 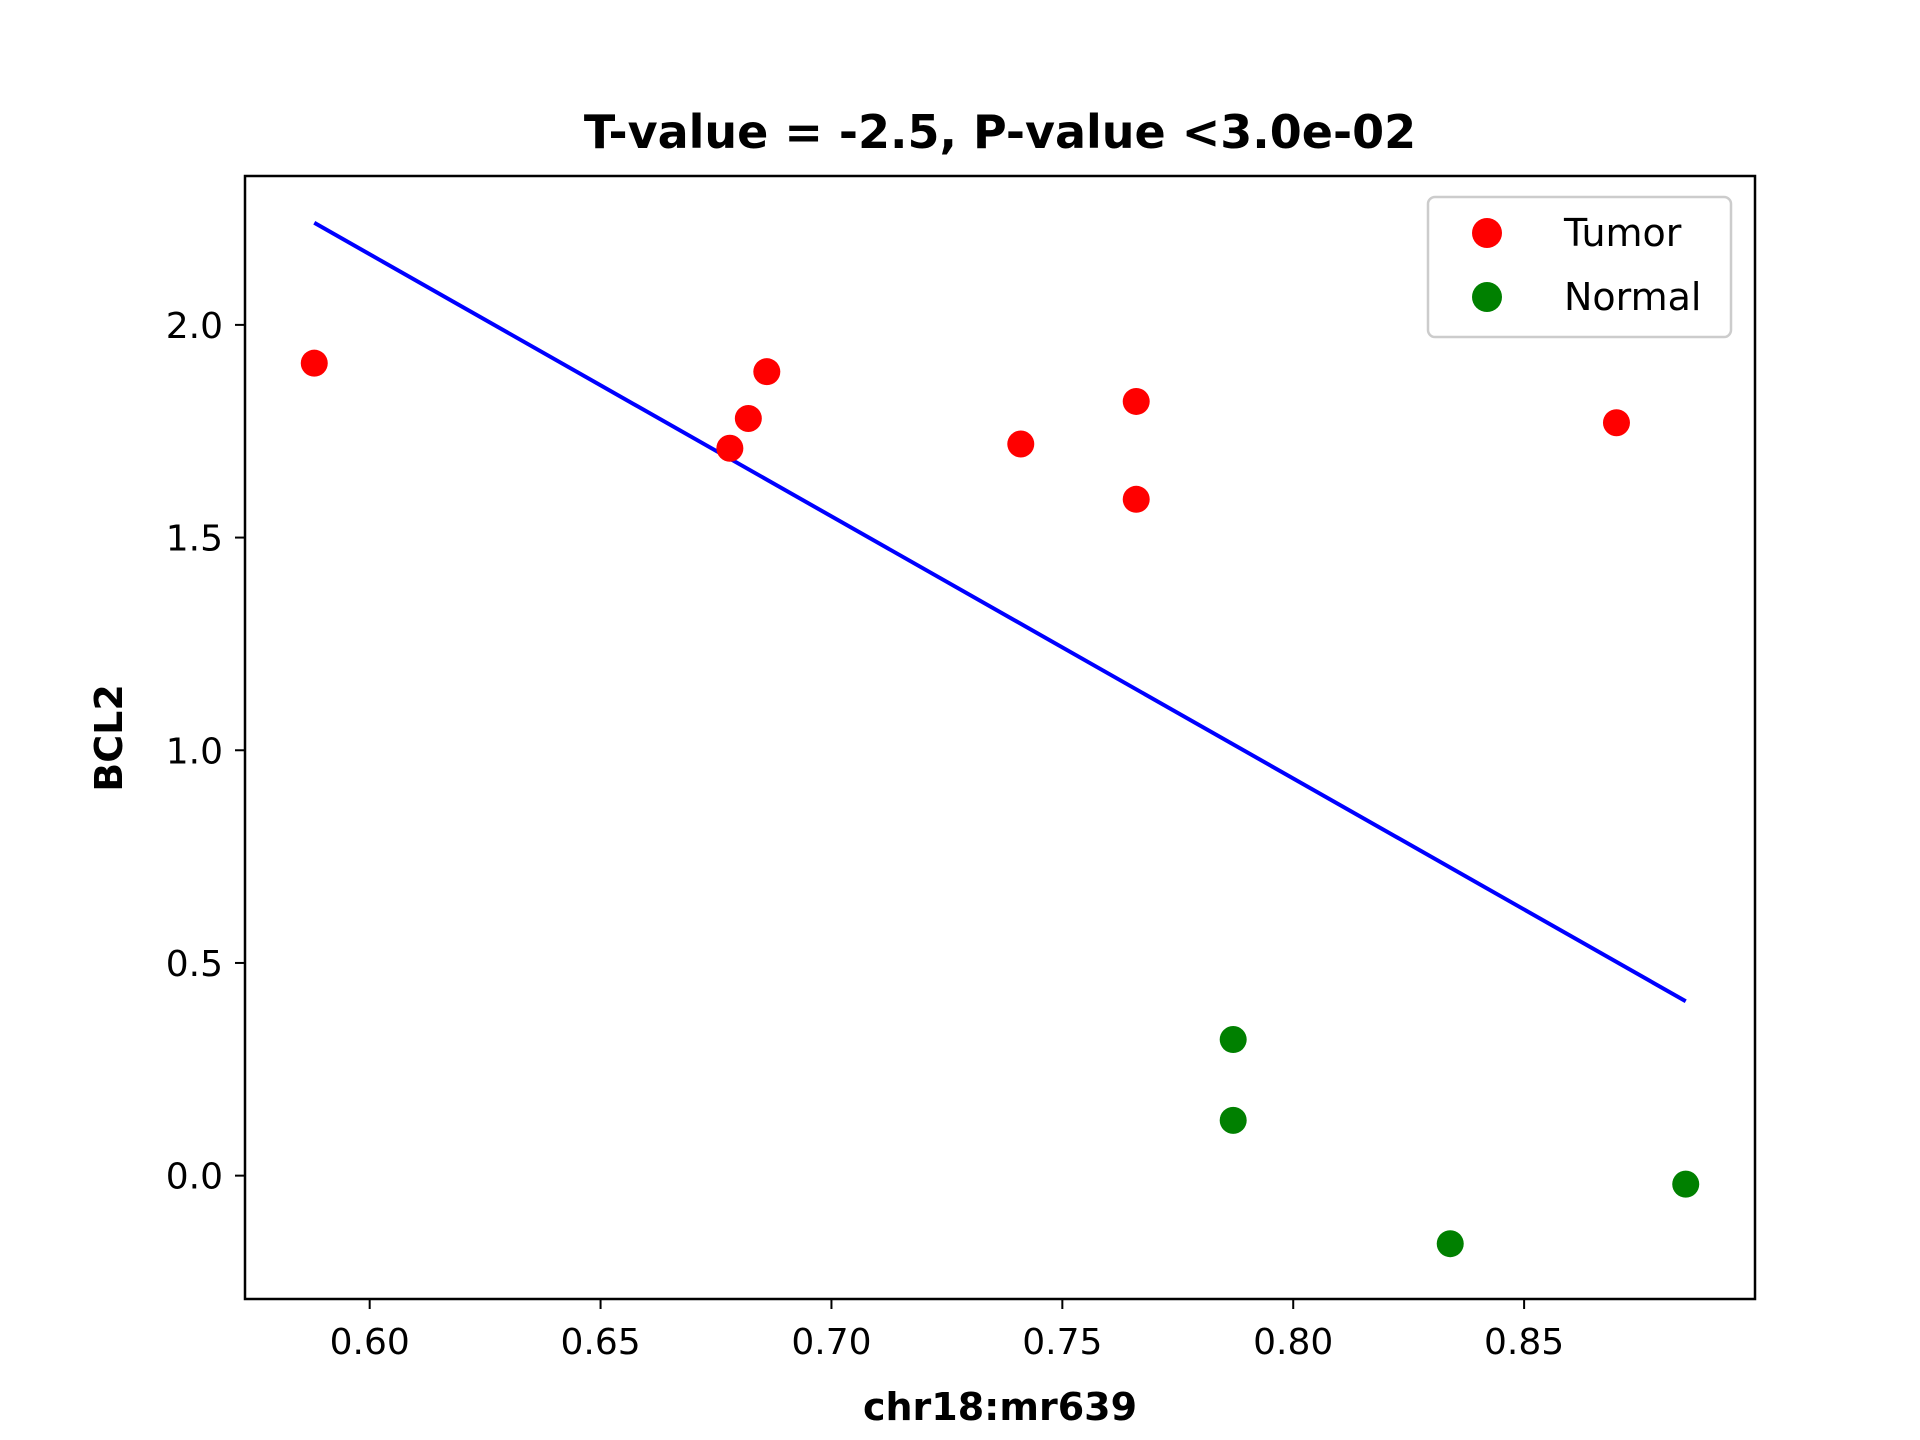 I want to click on legend-label-tumor: Tumor, so click(x=1622, y=233).